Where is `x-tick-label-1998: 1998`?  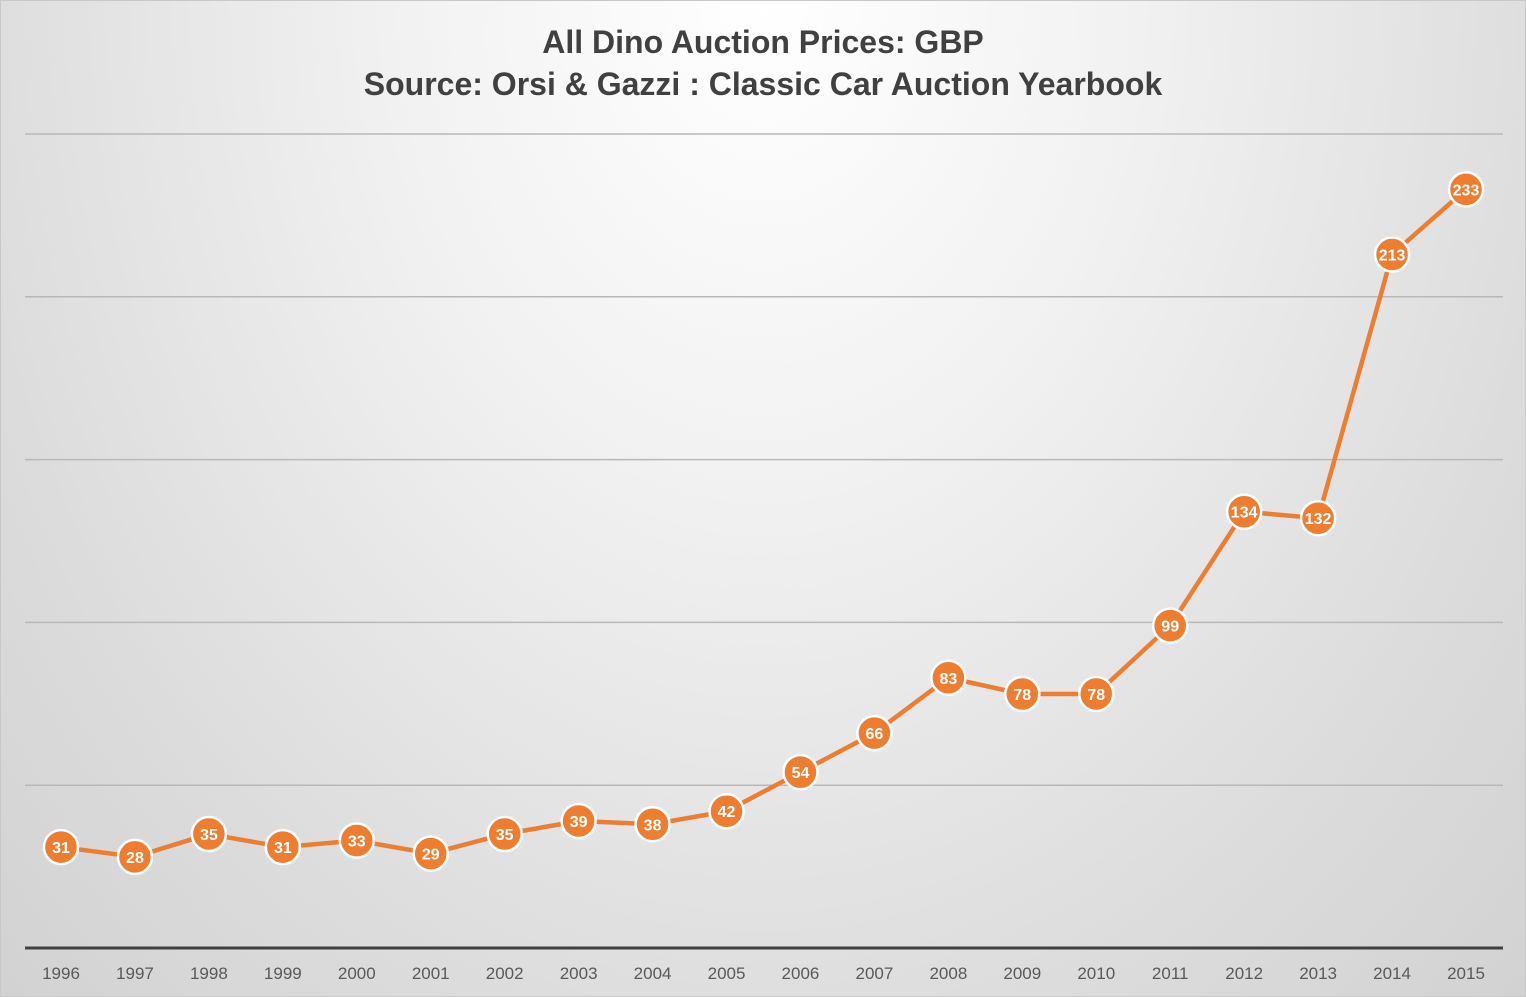
x-tick-label-1998: 1998 is located at coordinates (209, 973).